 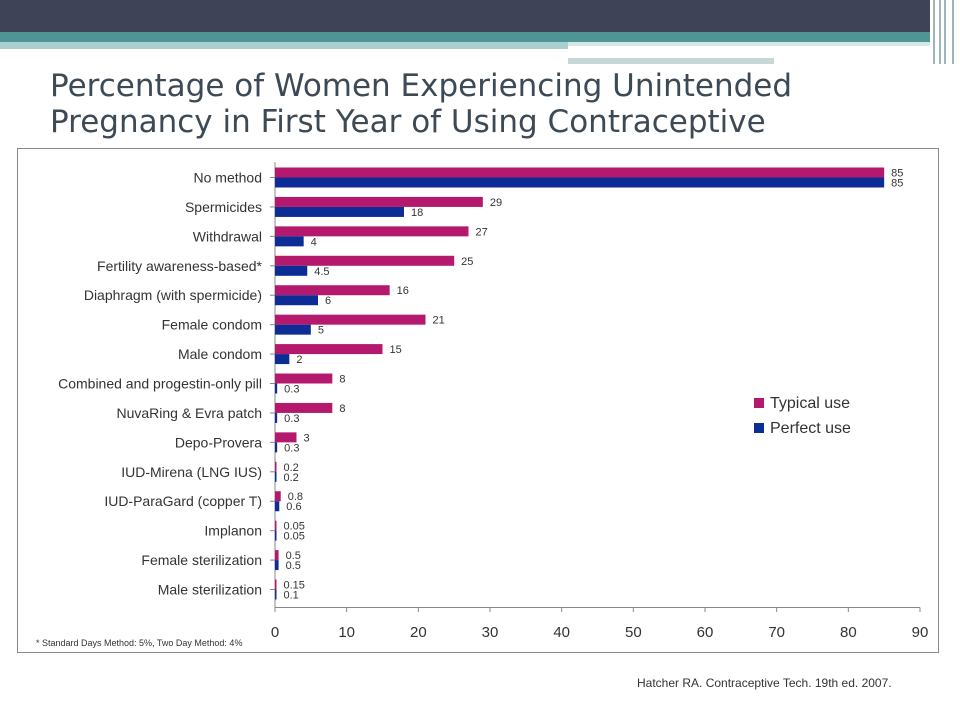 I want to click on data-label: 0.8, so click(x=295, y=497).